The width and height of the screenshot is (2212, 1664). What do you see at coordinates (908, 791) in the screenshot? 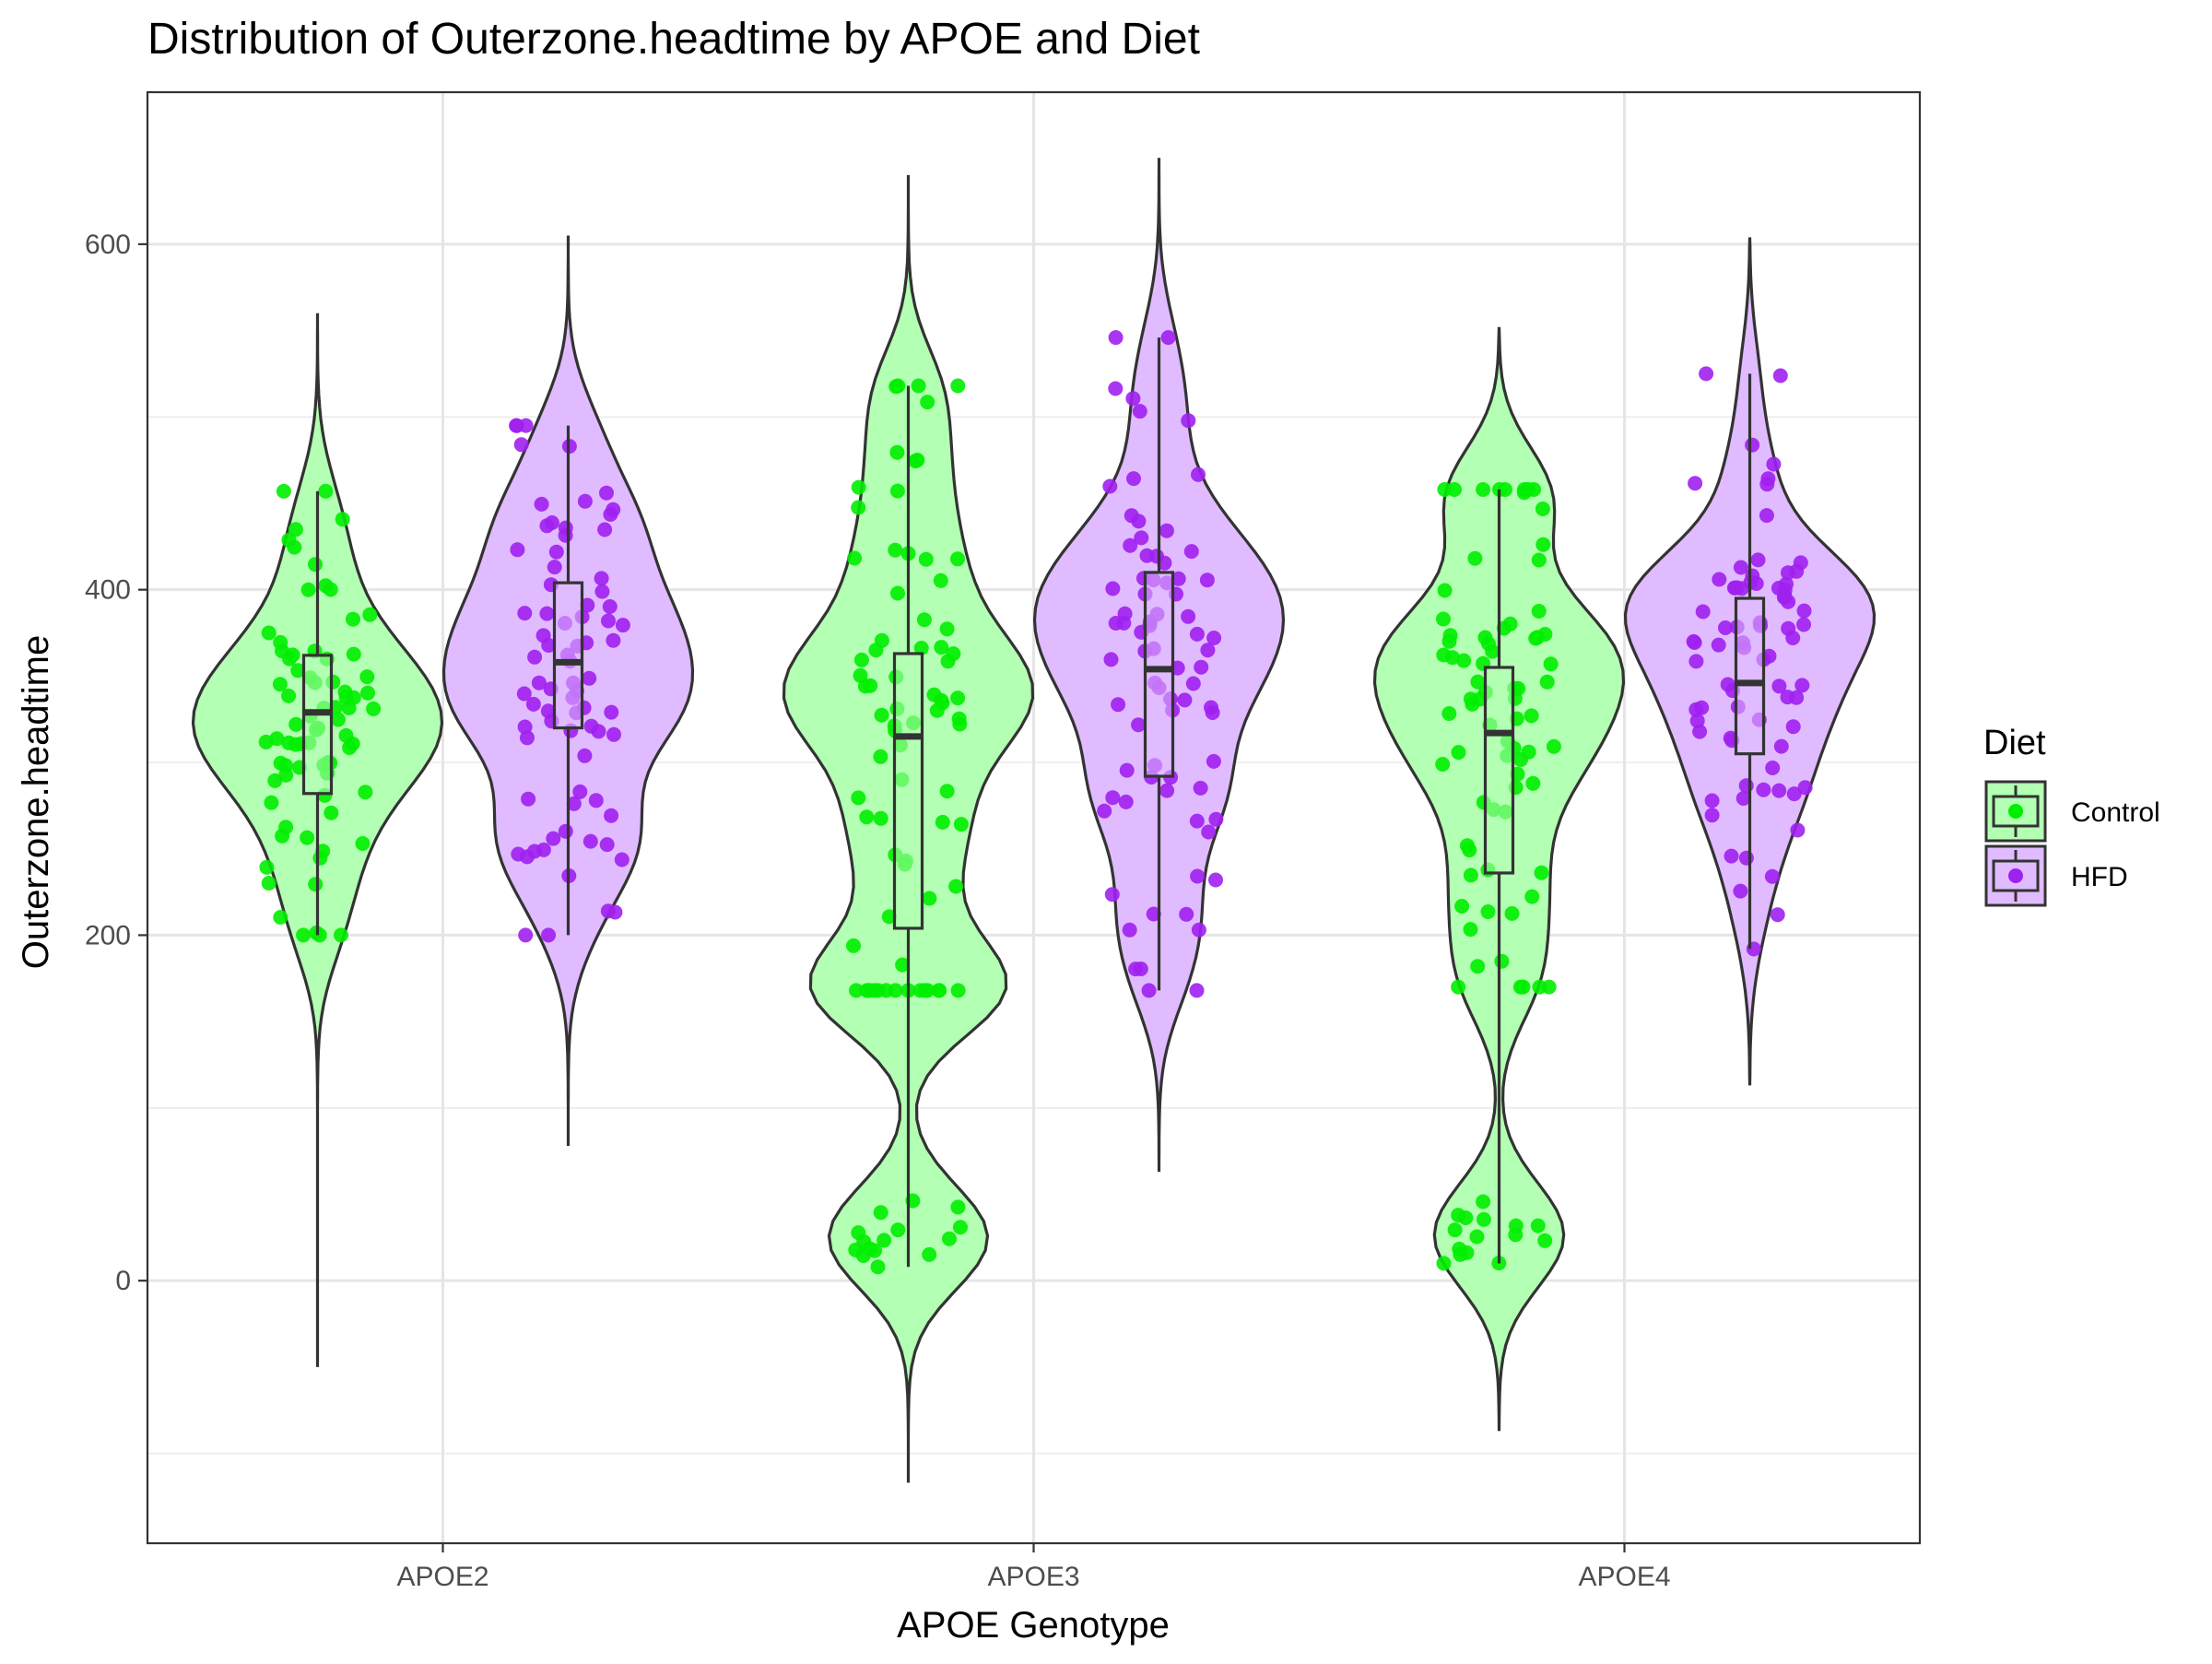
I see `box-iqr` at bounding box center [908, 791].